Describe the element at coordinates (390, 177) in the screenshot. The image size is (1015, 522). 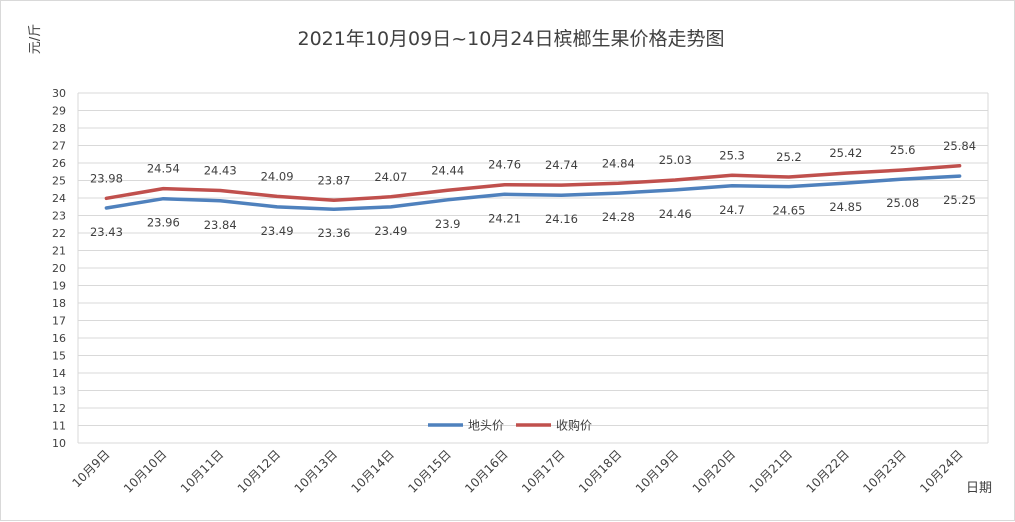
I see `data-label: 24.07` at that location.